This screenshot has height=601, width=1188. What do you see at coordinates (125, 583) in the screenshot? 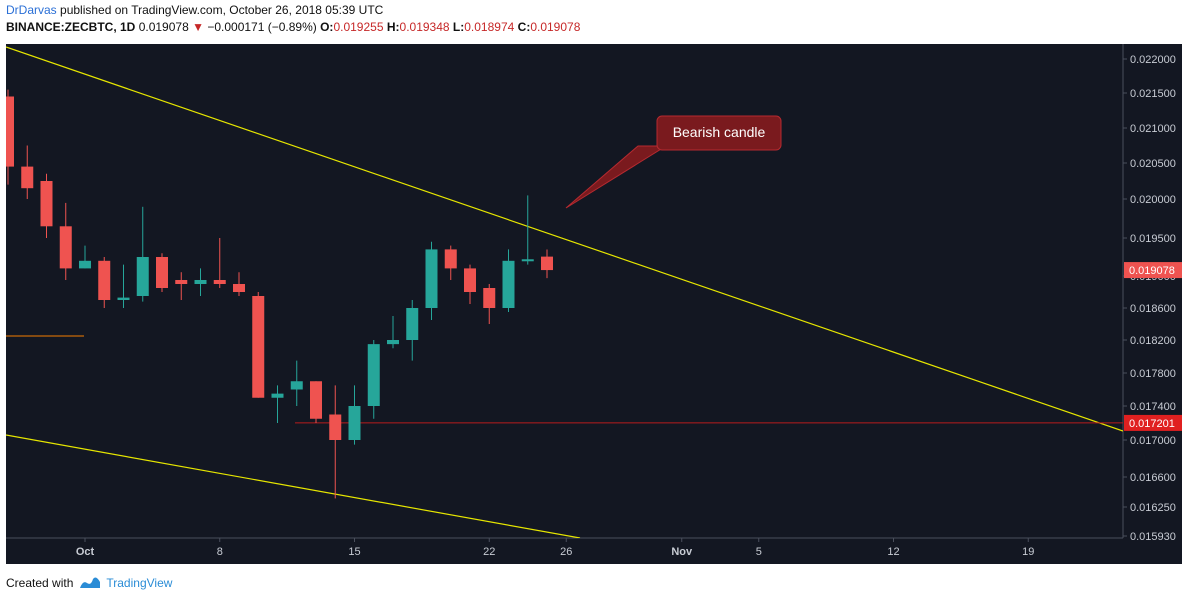
I see `tradingview-brand: TradingView` at bounding box center [125, 583].